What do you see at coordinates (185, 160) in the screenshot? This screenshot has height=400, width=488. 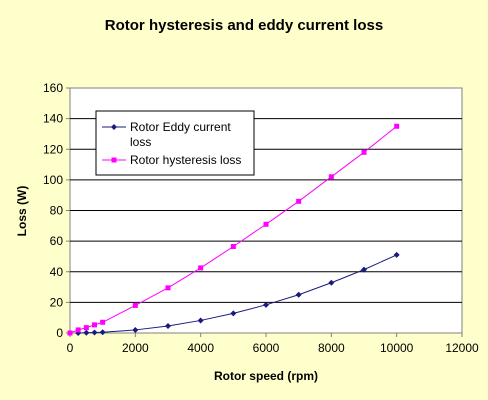 I see `legend-entry-label: Rotor hysteresis loss` at bounding box center [185, 160].